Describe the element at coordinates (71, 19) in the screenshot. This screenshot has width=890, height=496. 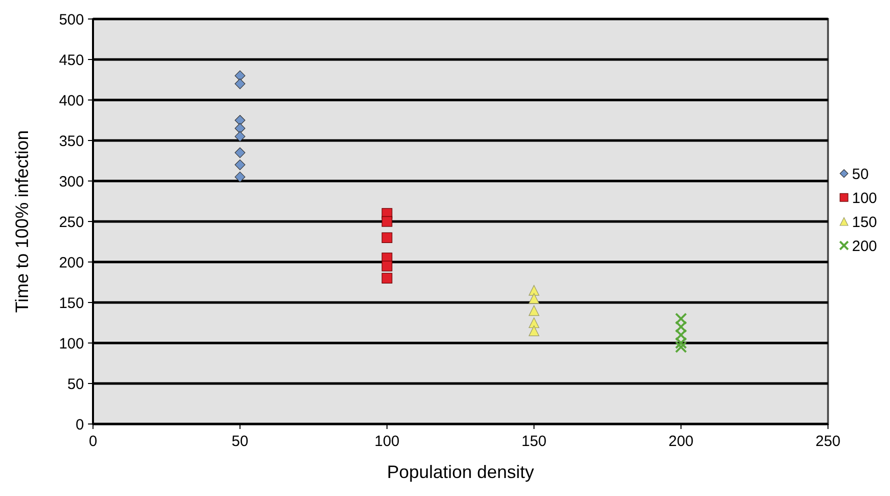
I see `y-tick-label: 500` at that location.